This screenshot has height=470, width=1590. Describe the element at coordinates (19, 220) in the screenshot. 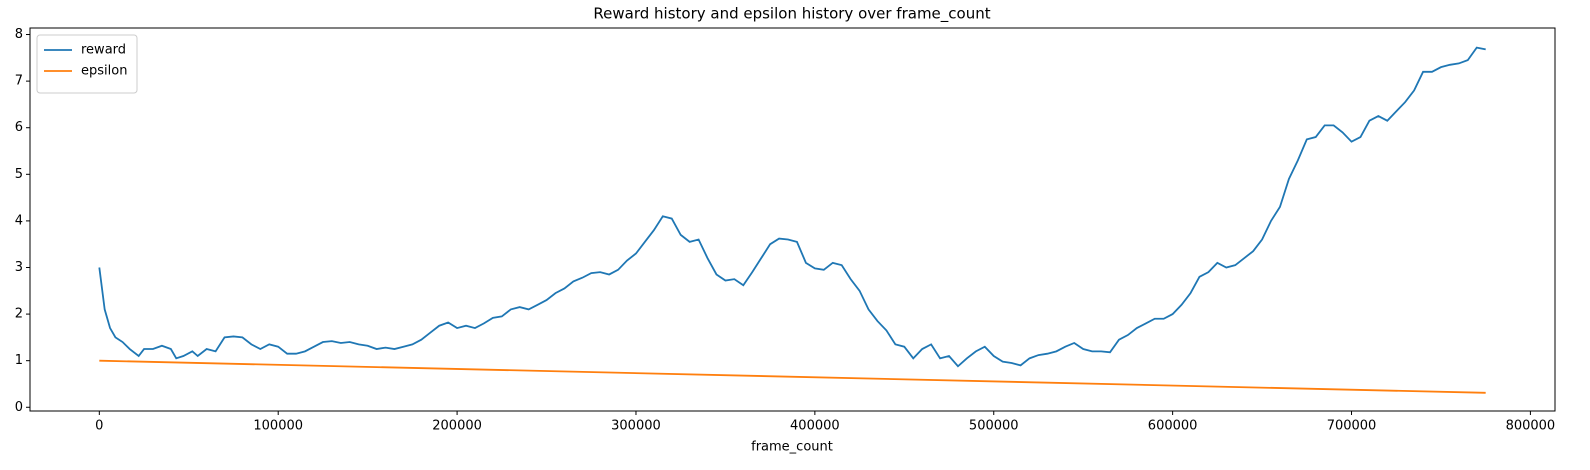

I see `y-tick-label: 4` at that location.